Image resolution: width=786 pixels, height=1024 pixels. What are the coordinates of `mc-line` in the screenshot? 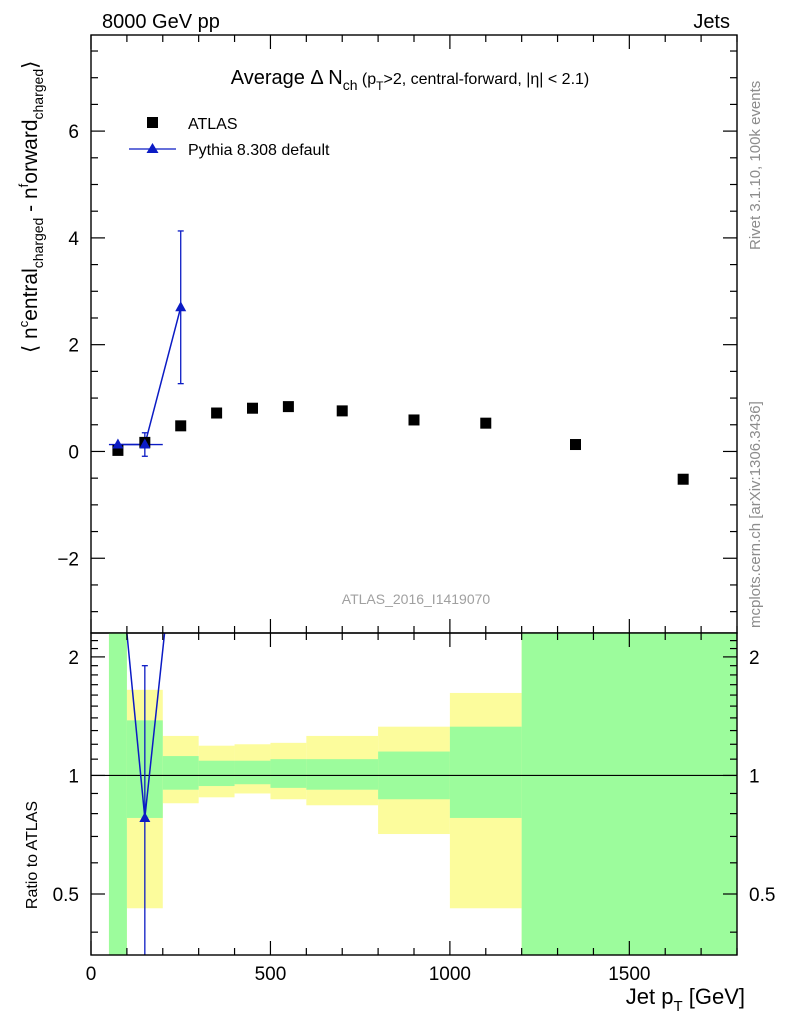 It's located at (149, 376).